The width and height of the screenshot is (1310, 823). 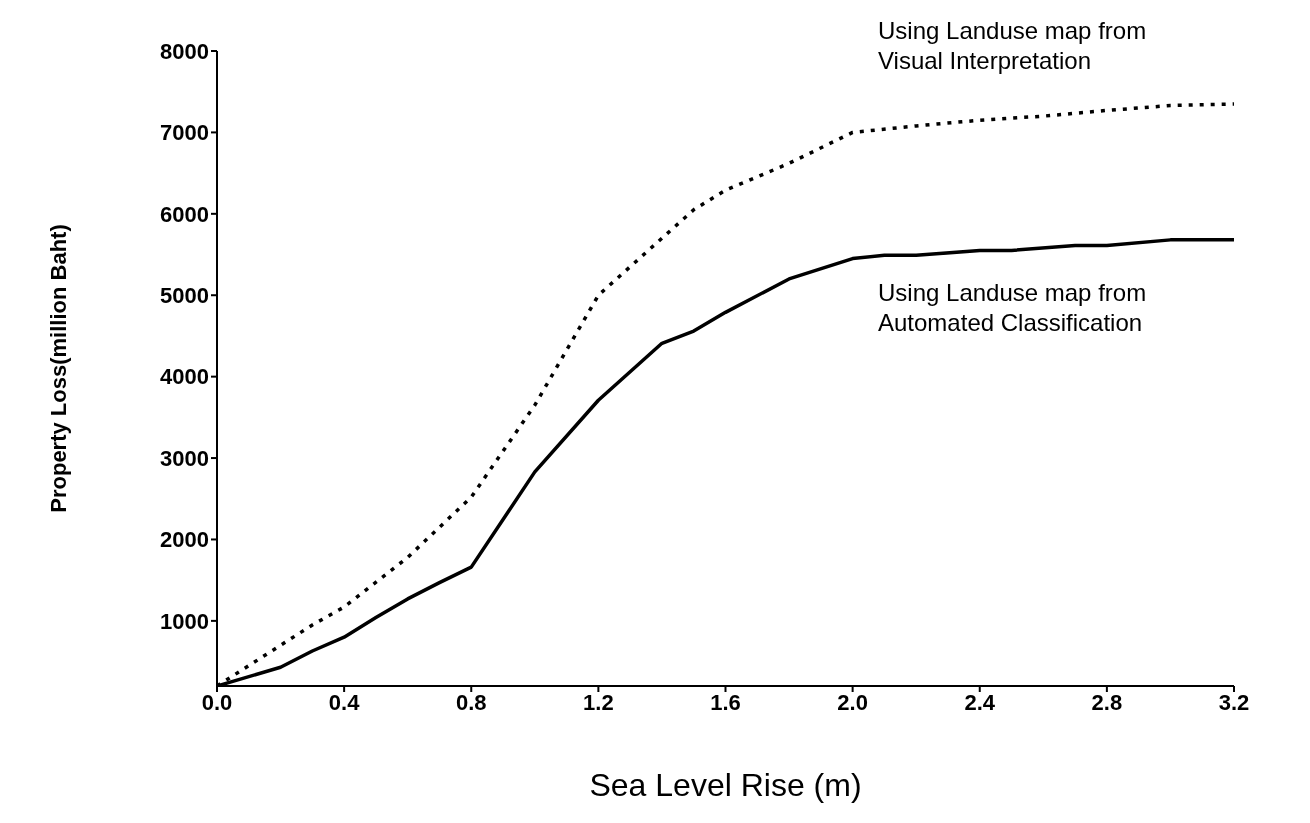 I want to click on x-tick-label: 0.4, so click(x=344, y=702).